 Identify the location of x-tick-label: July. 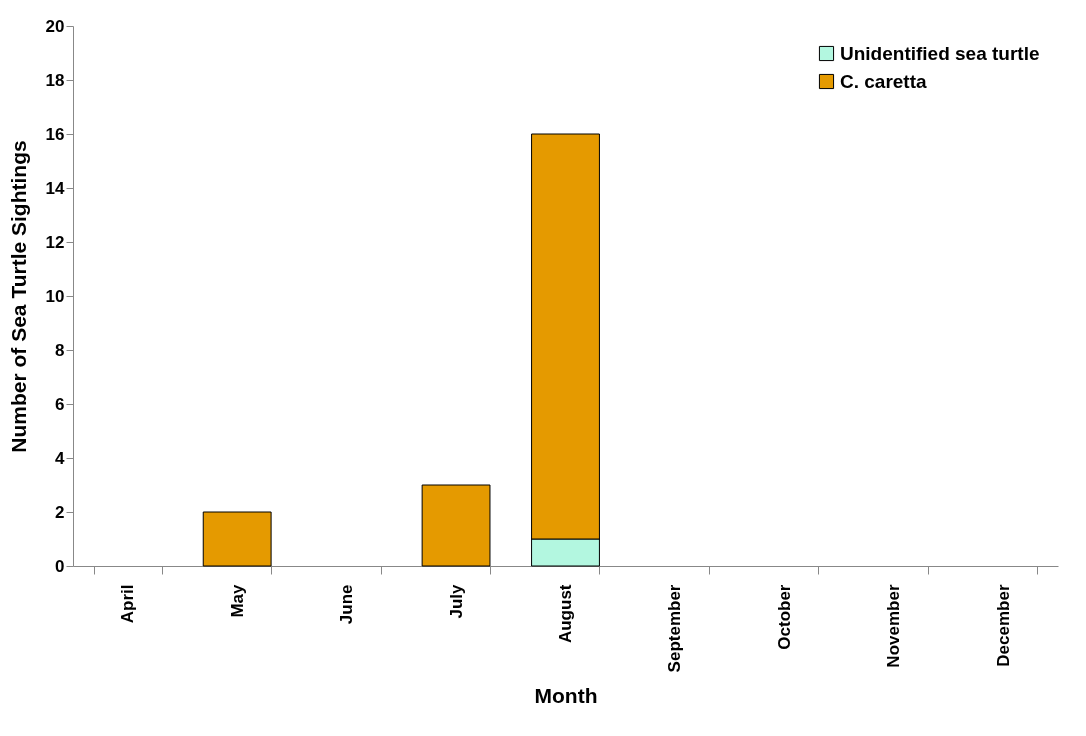
(456, 601).